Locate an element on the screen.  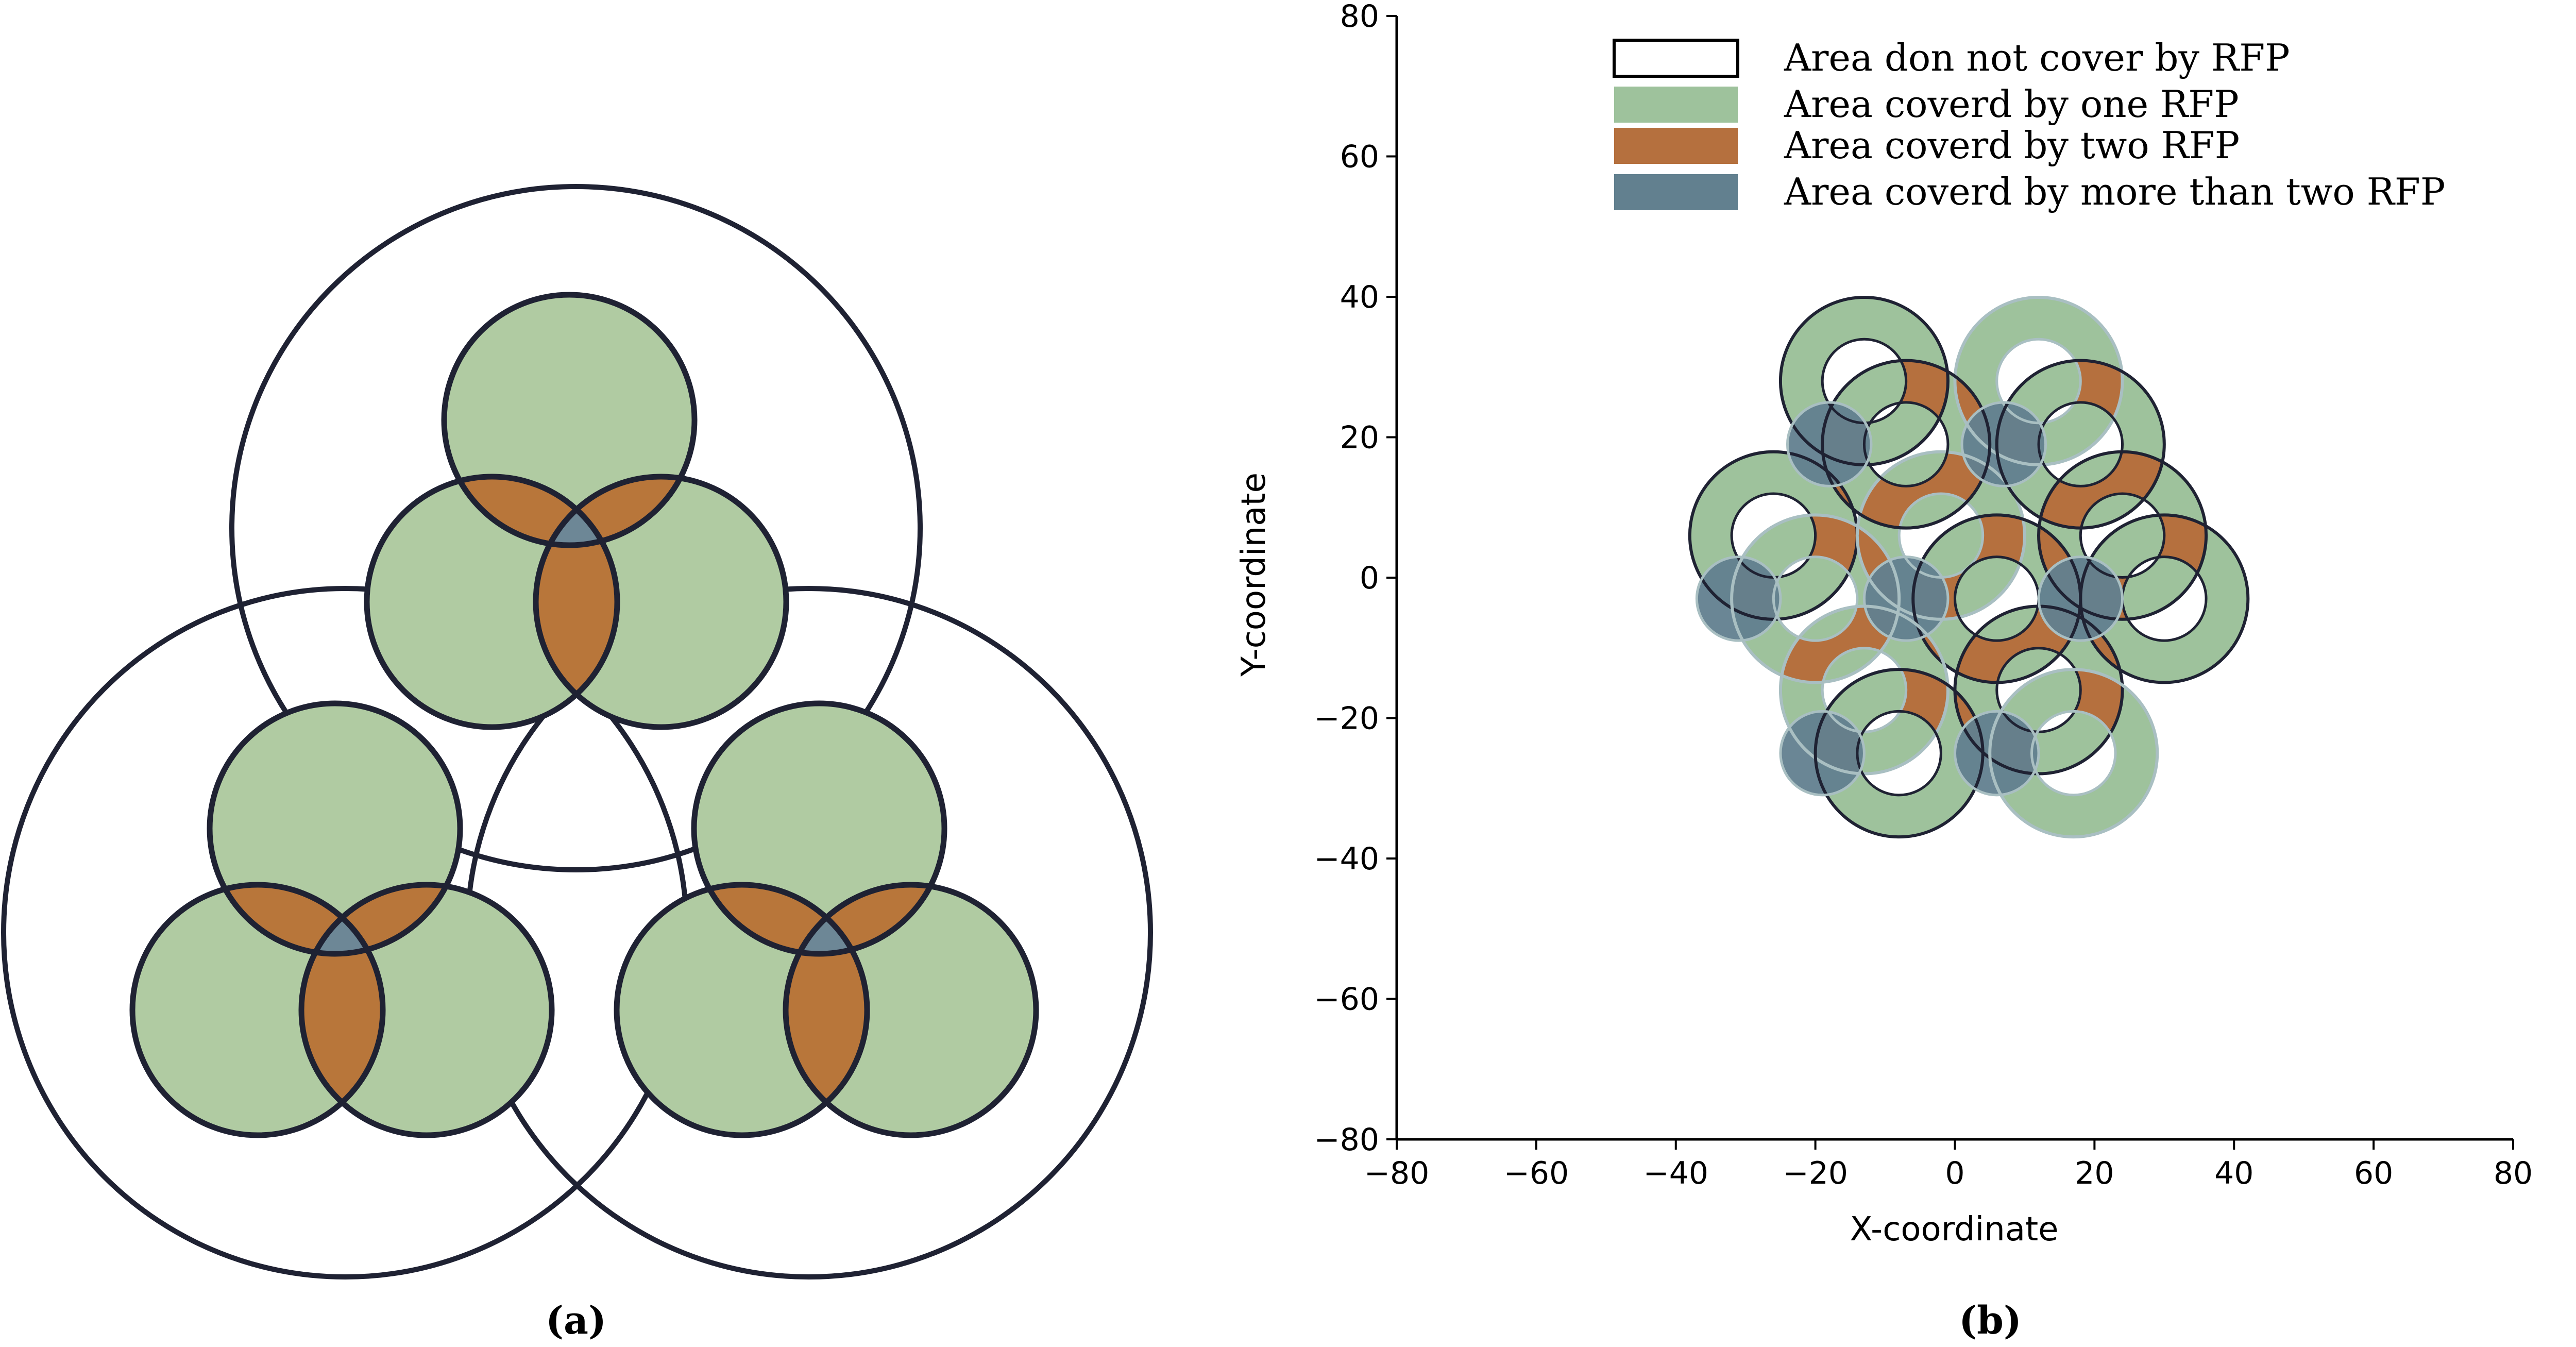
legend-swatch-empty is located at coordinates (1676, 58).